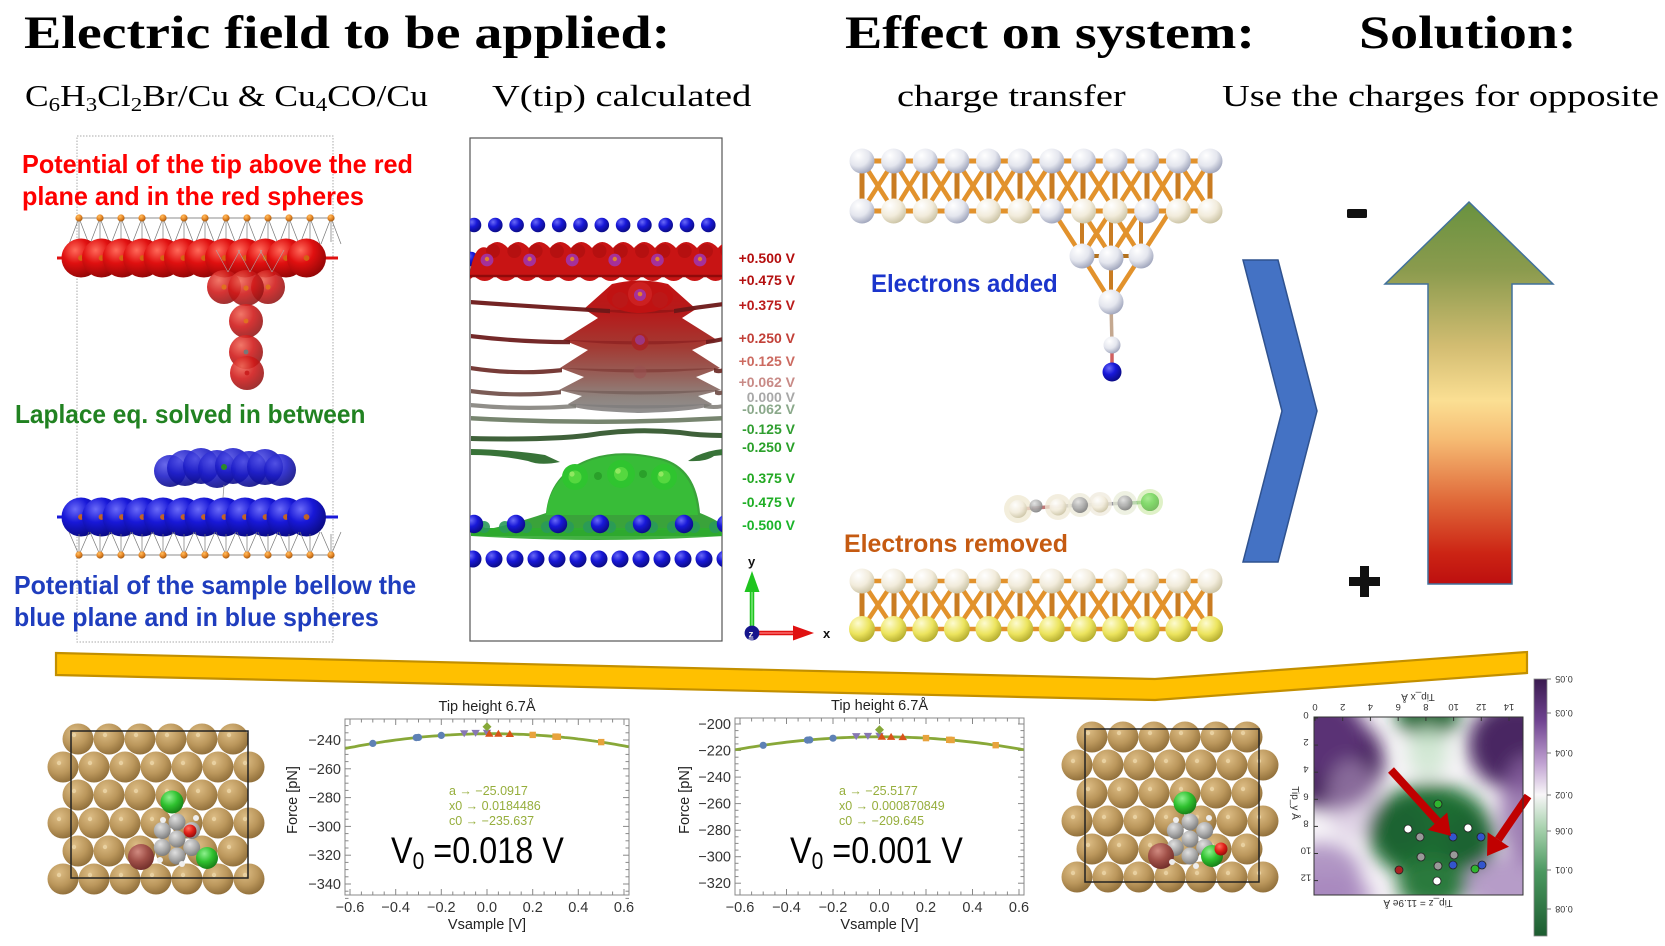 The height and width of the screenshot is (946, 1665). What do you see at coordinates (767, 338) in the screenshot?
I see `svg-text: +0.250 V` at bounding box center [767, 338].